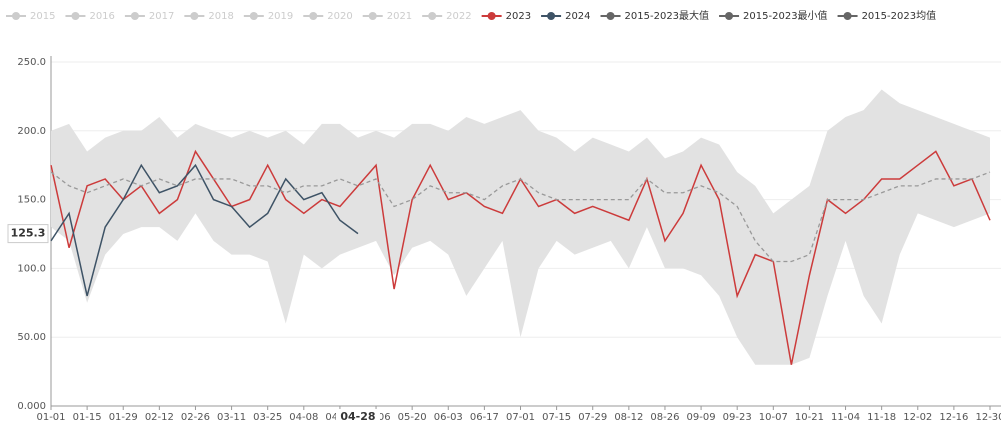  What do you see at coordinates (664, 416) in the screenshot?
I see `x-tick-label: 08-26` at bounding box center [664, 416].